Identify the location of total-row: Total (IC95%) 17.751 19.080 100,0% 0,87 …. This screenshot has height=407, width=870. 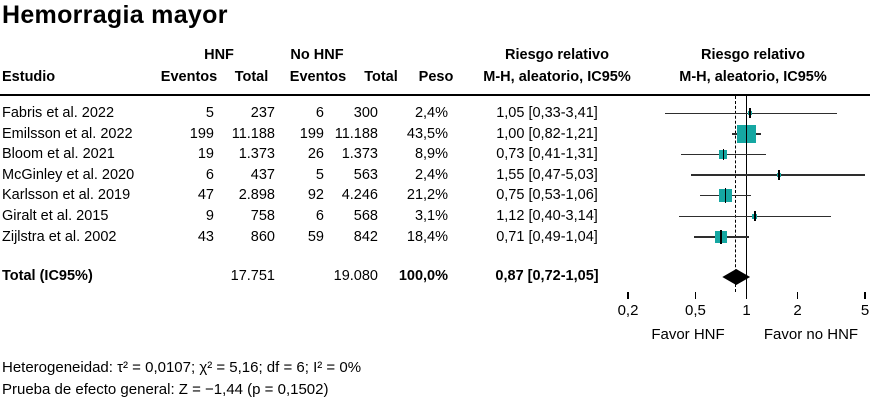
(435, 276).